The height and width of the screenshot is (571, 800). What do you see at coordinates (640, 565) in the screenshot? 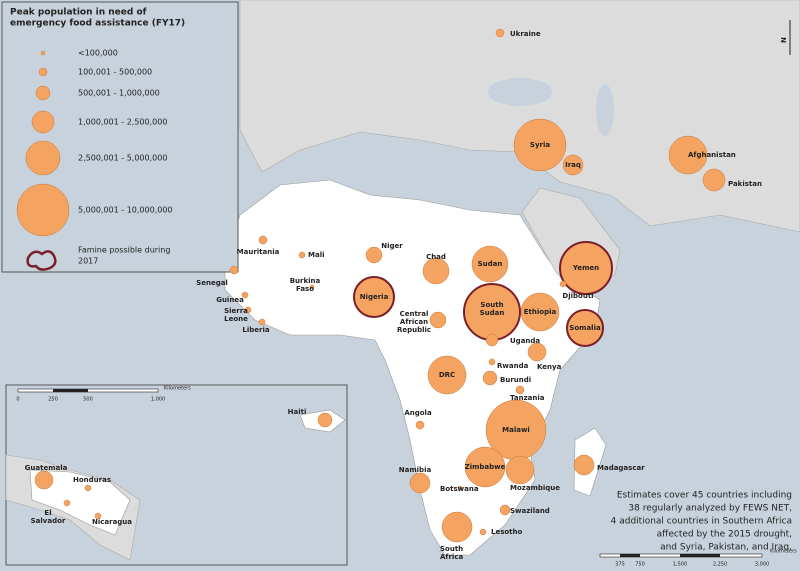
I see `scale-label: 750` at bounding box center [640, 565].